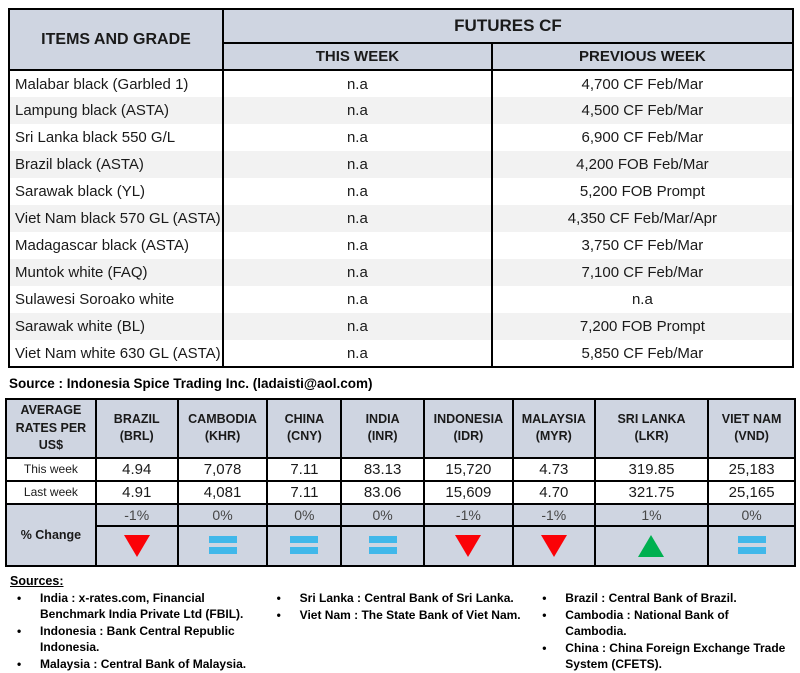 The image size is (800, 673). Describe the element at coordinates (116, 245) in the screenshot. I see `item-name: Madagascar black (ASTA)` at that location.